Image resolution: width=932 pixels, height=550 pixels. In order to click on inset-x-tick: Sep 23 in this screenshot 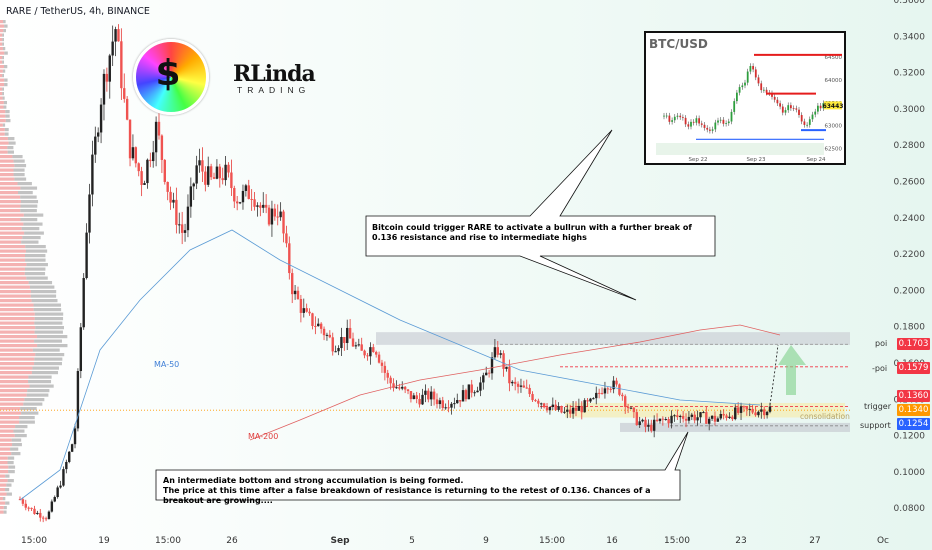, I will do `click(756, 160)`.